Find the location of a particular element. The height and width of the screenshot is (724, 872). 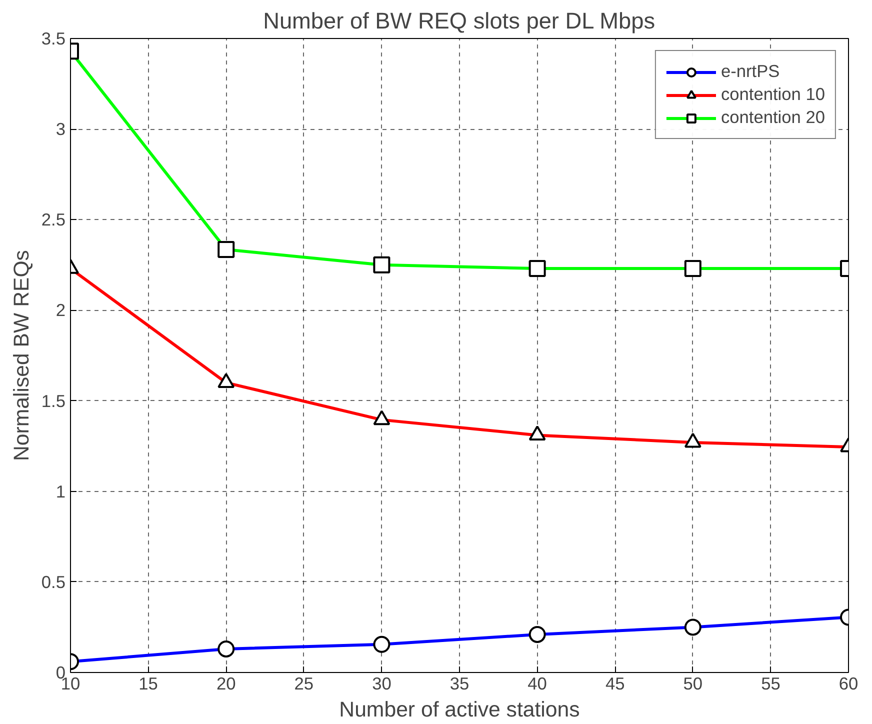

x-tick-label: 40 is located at coordinates (537, 684).